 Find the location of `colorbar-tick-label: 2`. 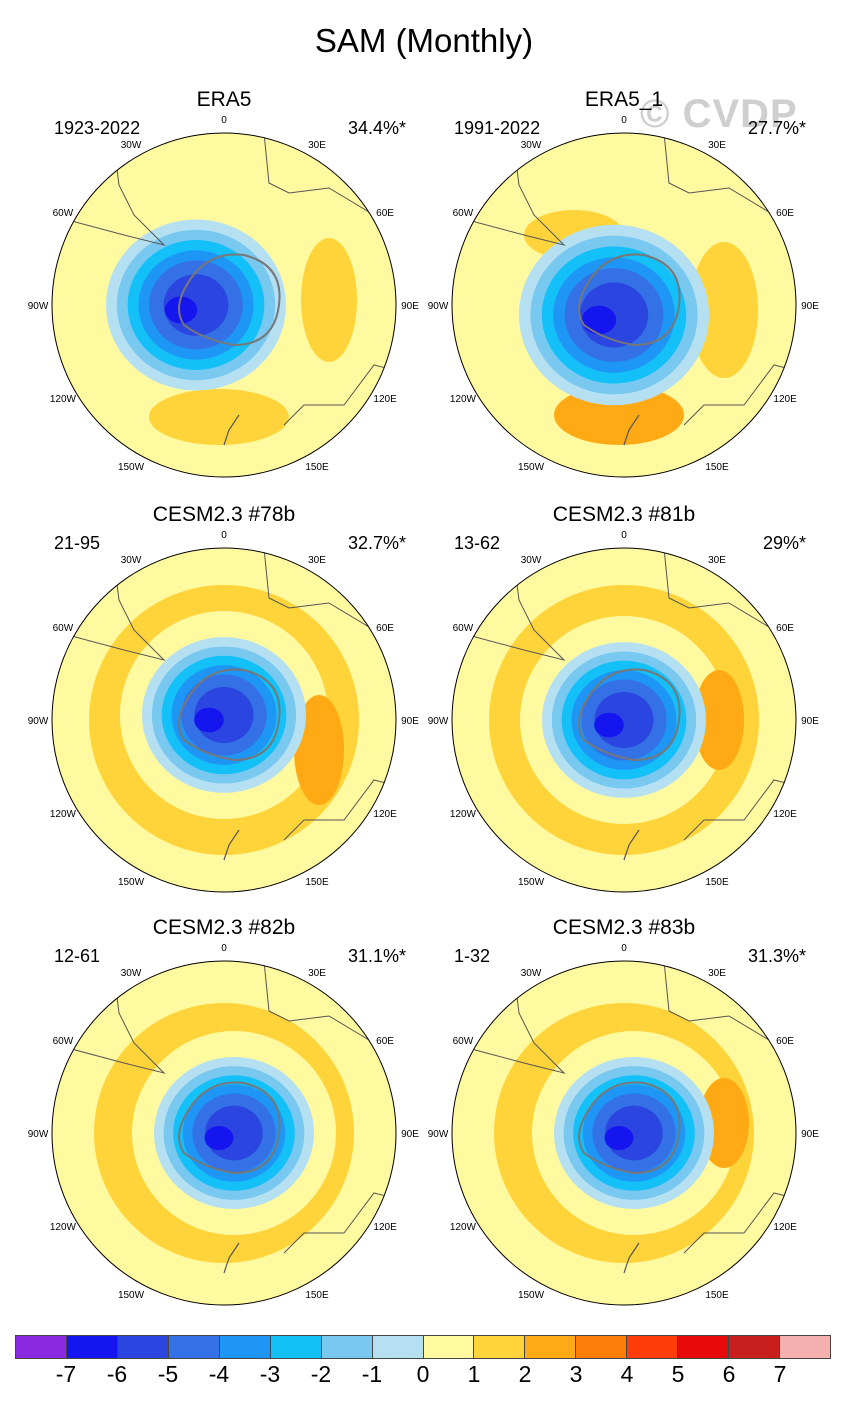

colorbar-tick-label: 2 is located at coordinates (525, 1374).